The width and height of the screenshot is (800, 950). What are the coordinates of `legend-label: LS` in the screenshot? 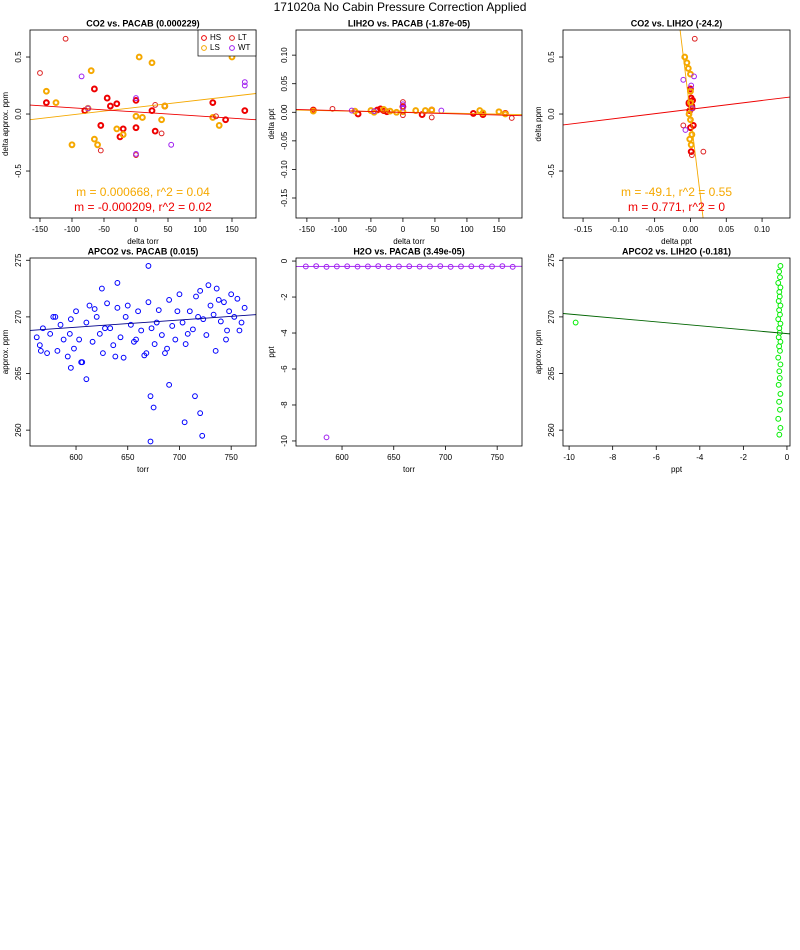 It's located at (215, 47).